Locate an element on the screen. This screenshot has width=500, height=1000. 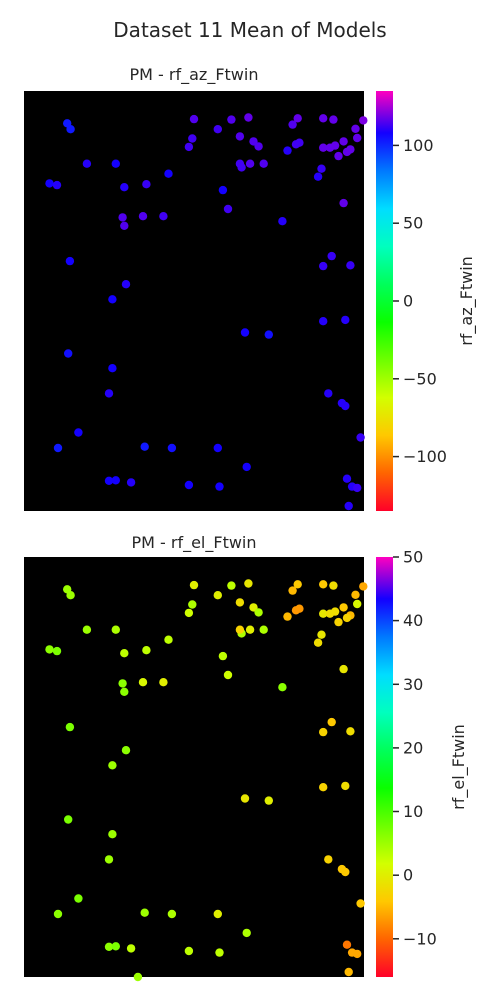
colorbar-tick-label: 0 is located at coordinates (408, 875).